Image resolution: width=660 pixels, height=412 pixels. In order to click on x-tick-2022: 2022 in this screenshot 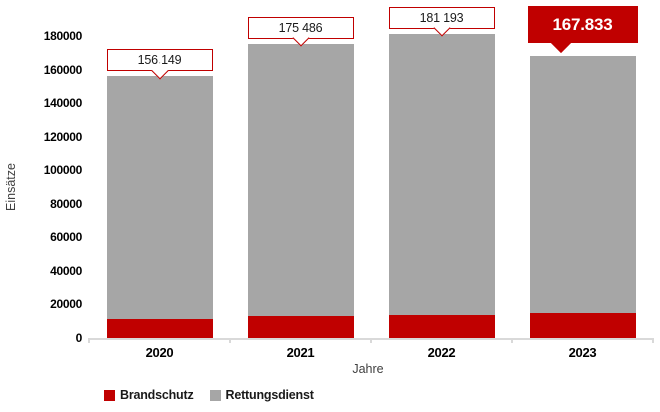, I will do `click(441, 352)`.